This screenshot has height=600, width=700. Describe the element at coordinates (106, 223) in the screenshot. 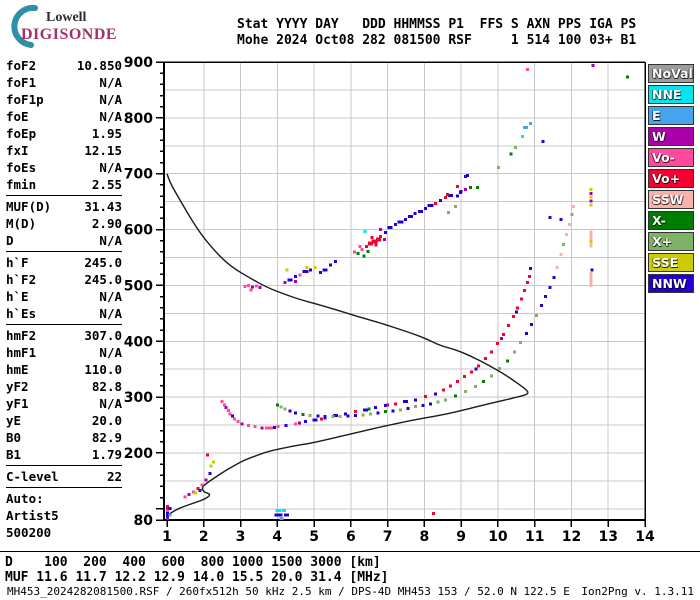

I see `param-value: 2.90` at that location.